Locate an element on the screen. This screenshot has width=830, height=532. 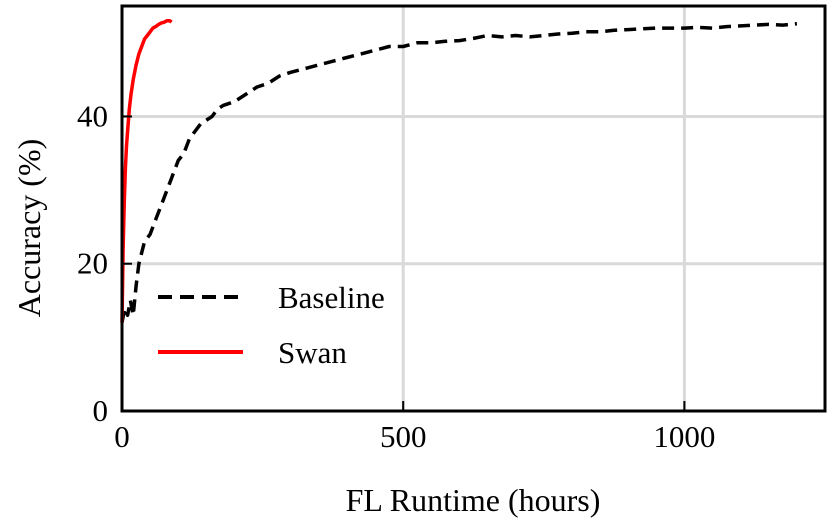
legend-label-baseline: Baseline is located at coordinates (331, 297).